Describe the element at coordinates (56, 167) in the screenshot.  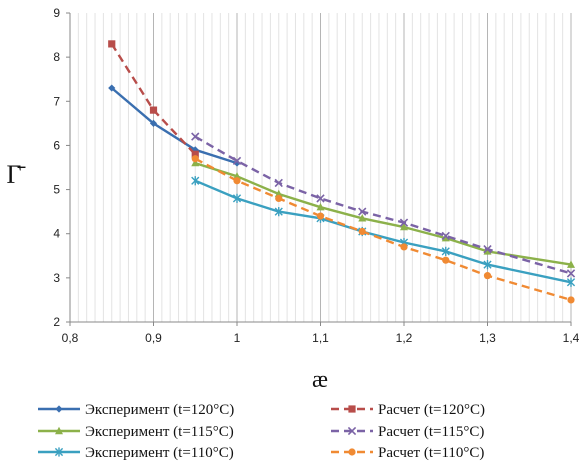
I see `y-tick-labels: 2 3 4 5 6 7 8 9` at that location.